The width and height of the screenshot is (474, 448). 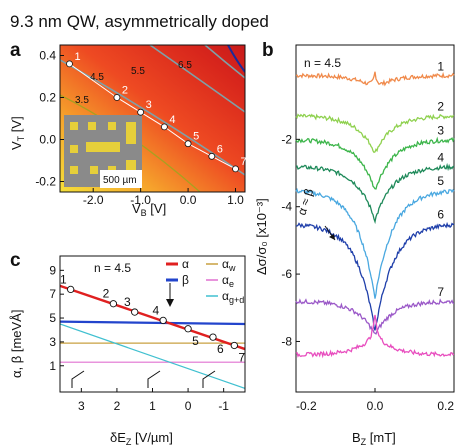 I want to click on panel-a-letter: a, so click(x=15, y=50).